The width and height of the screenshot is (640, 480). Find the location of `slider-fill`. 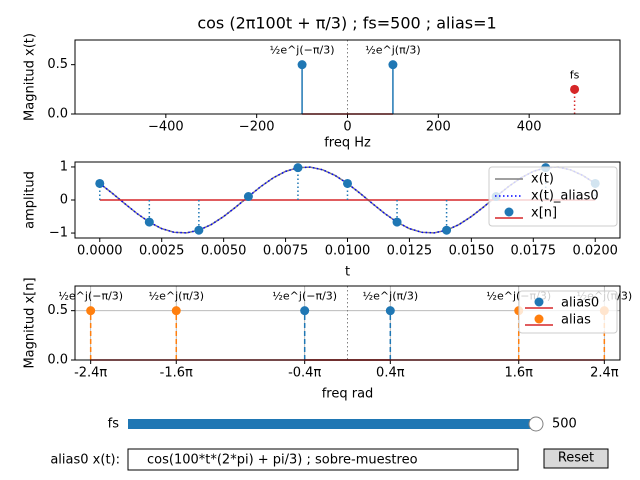

slider-fill is located at coordinates (332, 424).